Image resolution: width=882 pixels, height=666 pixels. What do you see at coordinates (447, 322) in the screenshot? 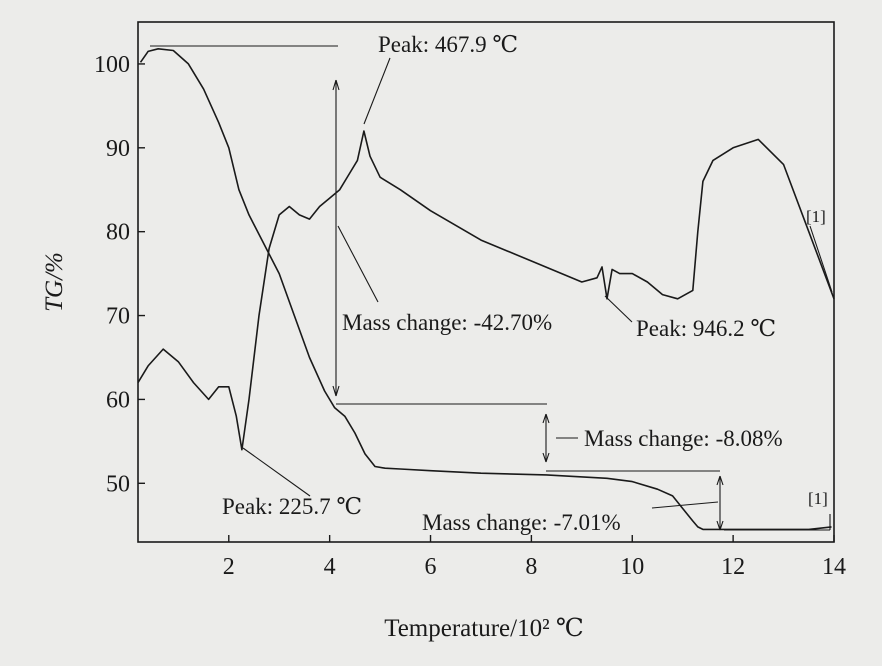
I see `mass-change-42-label: Mass change: -42.70%` at bounding box center [447, 322].